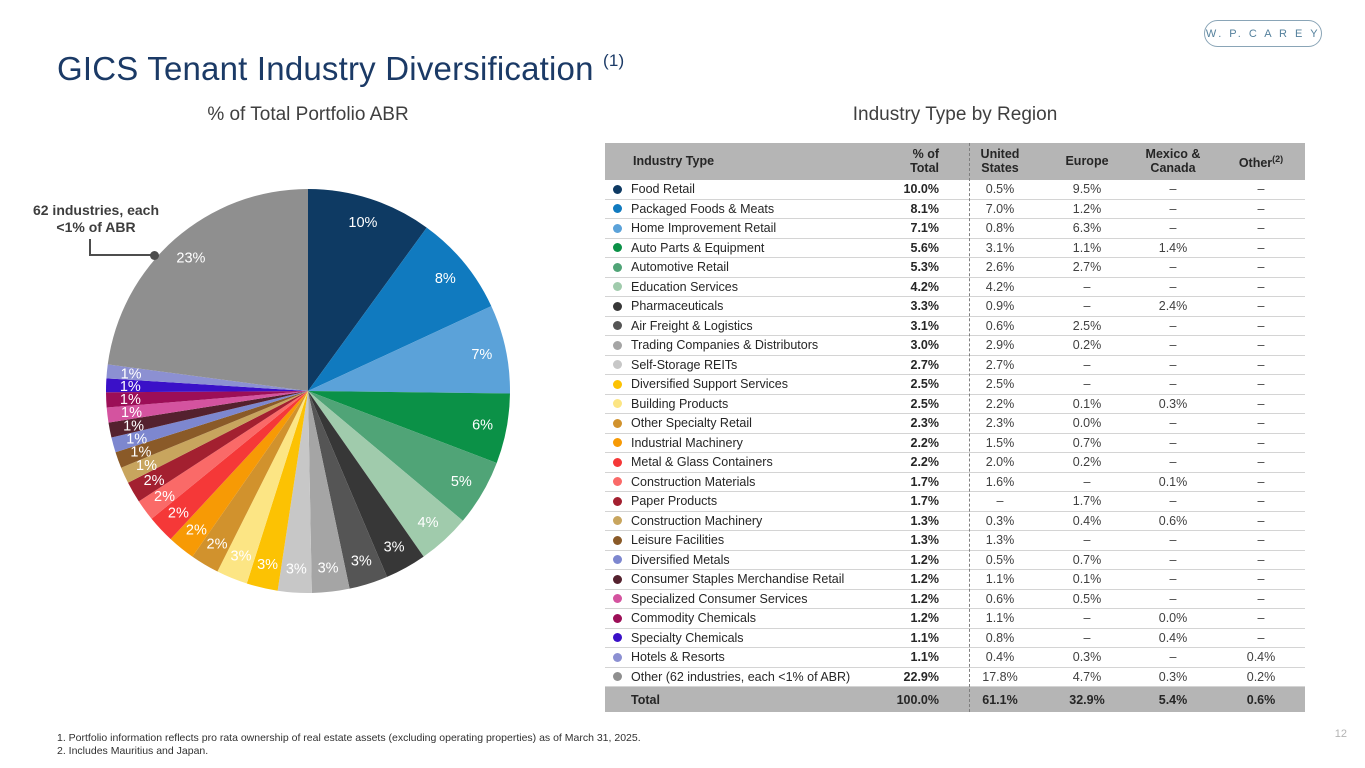 The image size is (1365, 768). What do you see at coordinates (955, 365) in the screenshot?
I see `table-row: Self-Storage REITs 2.7% 2.7% – – –` at bounding box center [955, 365].